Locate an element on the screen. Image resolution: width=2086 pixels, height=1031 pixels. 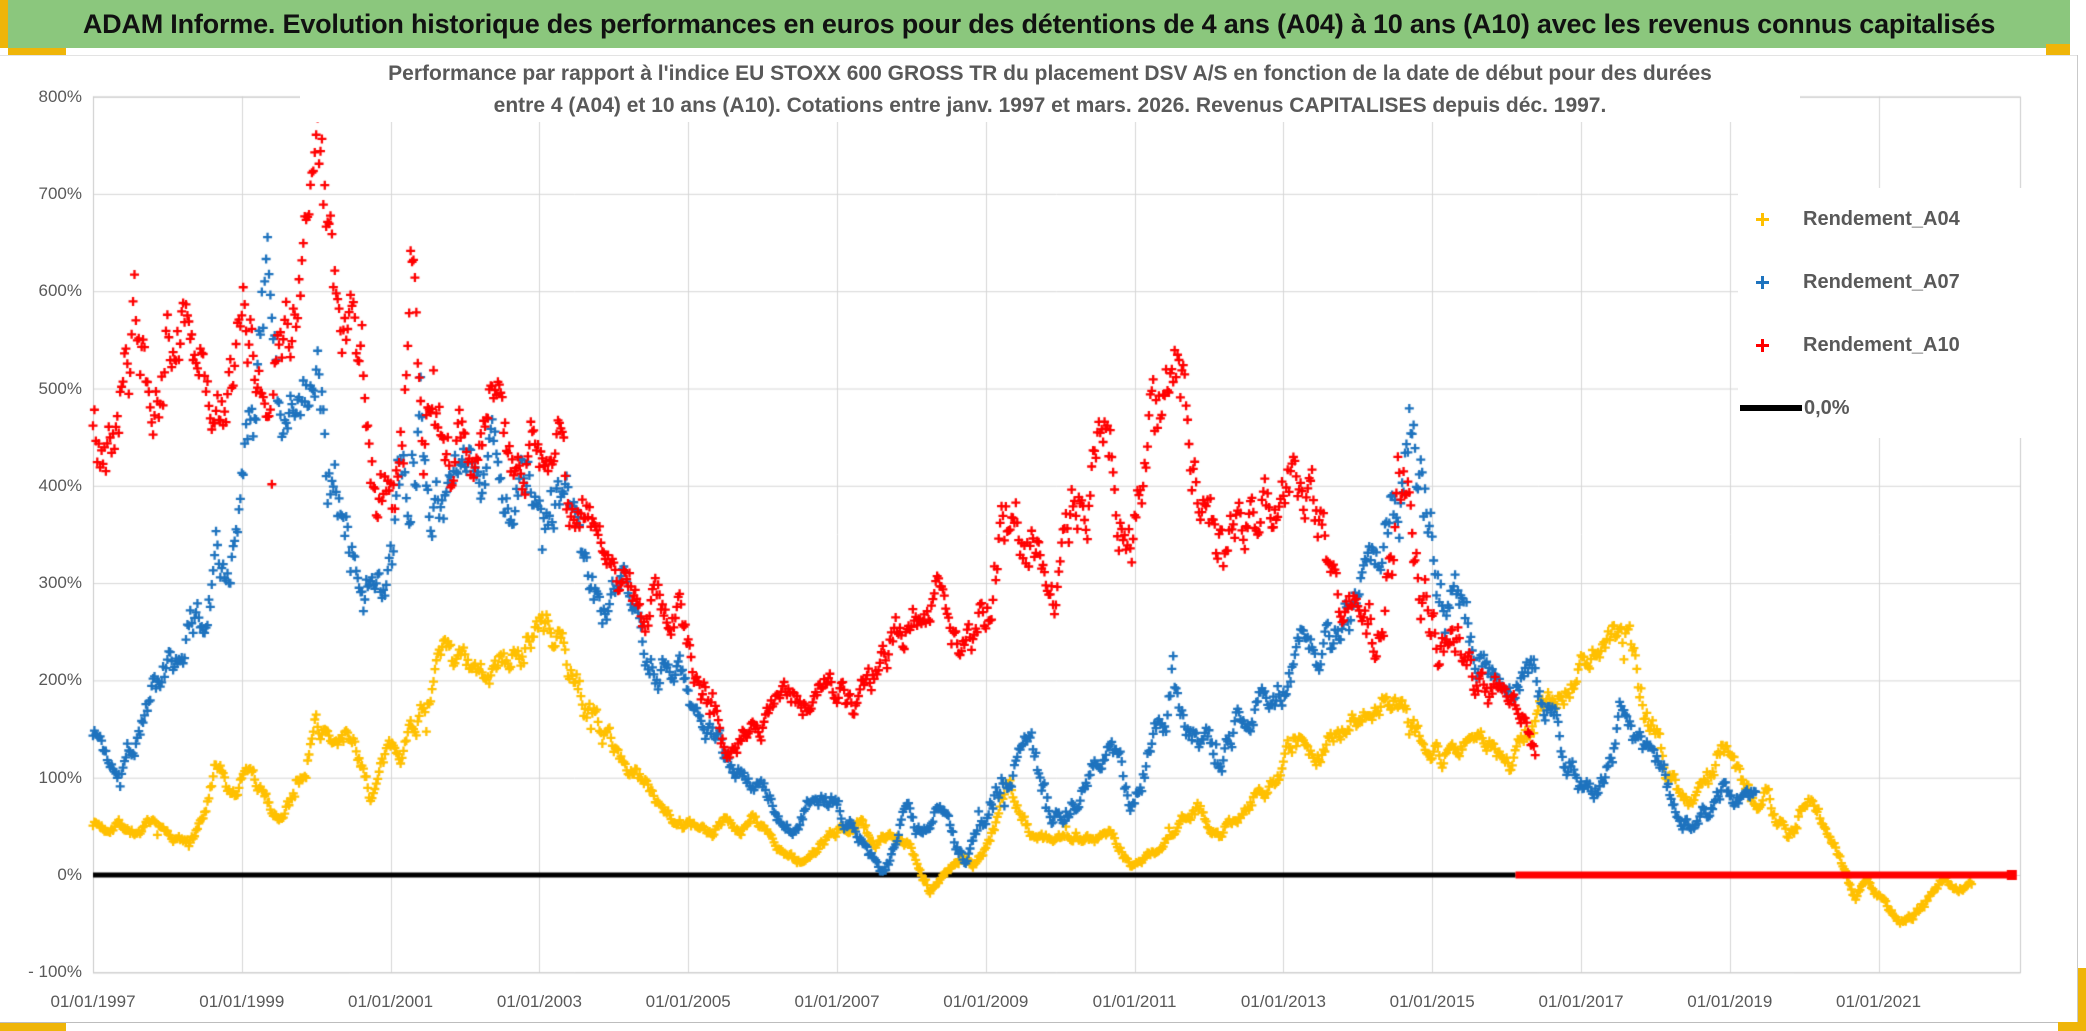
x-tick-label: 01/01/2003 is located at coordinates (539, 1001).